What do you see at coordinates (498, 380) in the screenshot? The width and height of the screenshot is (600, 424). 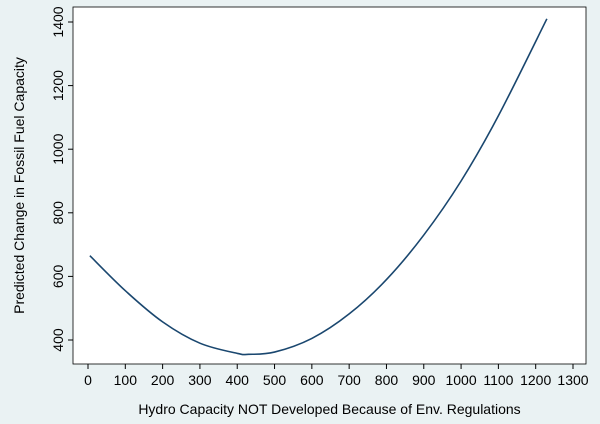 I see `x-tick-label: 1100` at bounding box center [498, 380].